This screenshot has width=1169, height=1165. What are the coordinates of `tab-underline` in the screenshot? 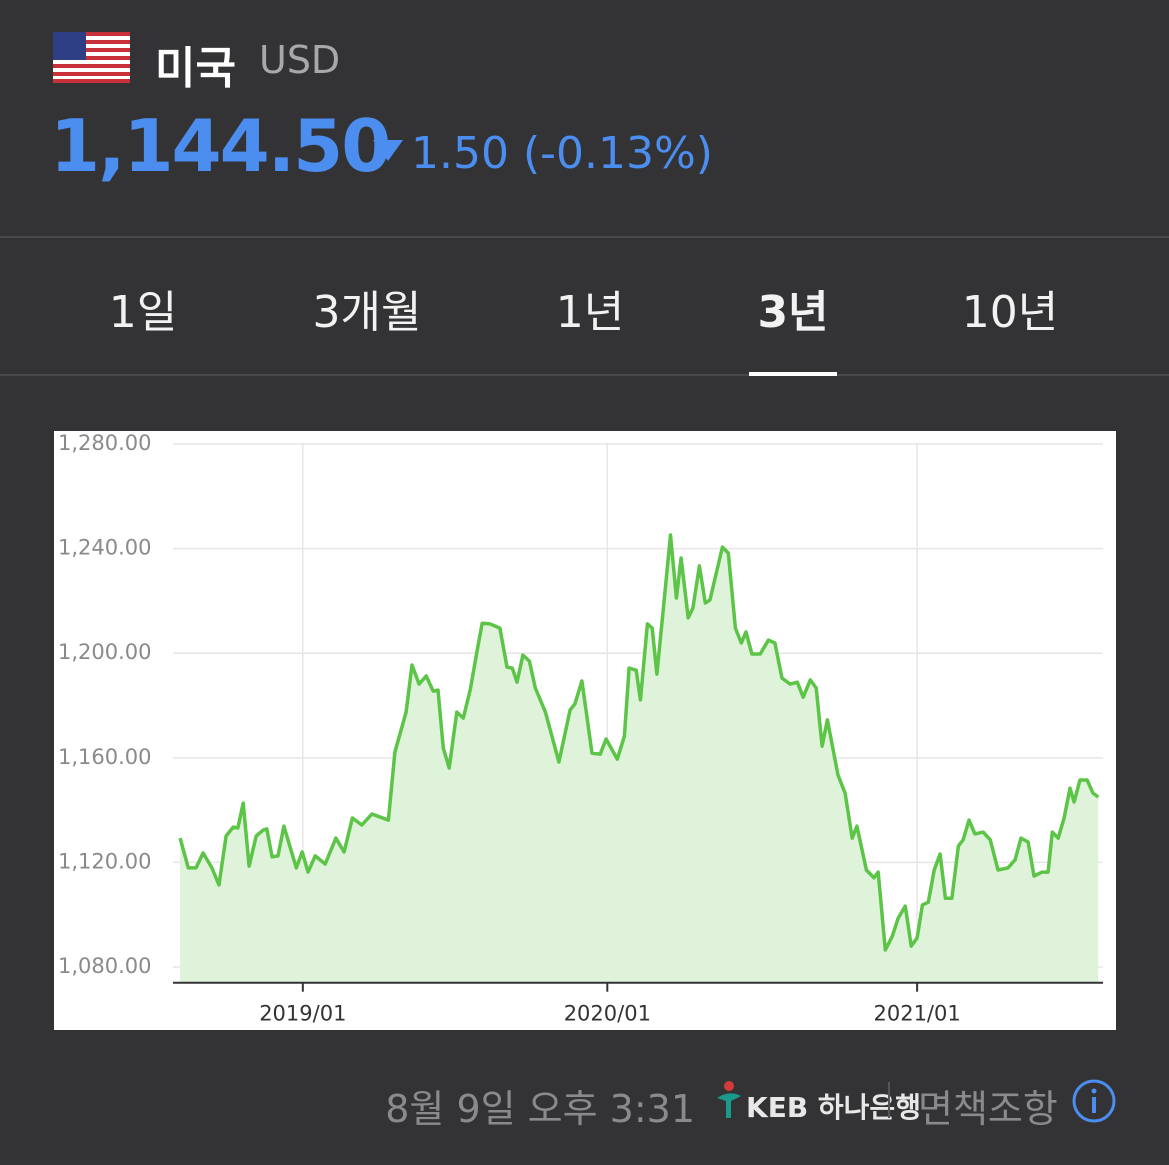 It's located at (793, 374).